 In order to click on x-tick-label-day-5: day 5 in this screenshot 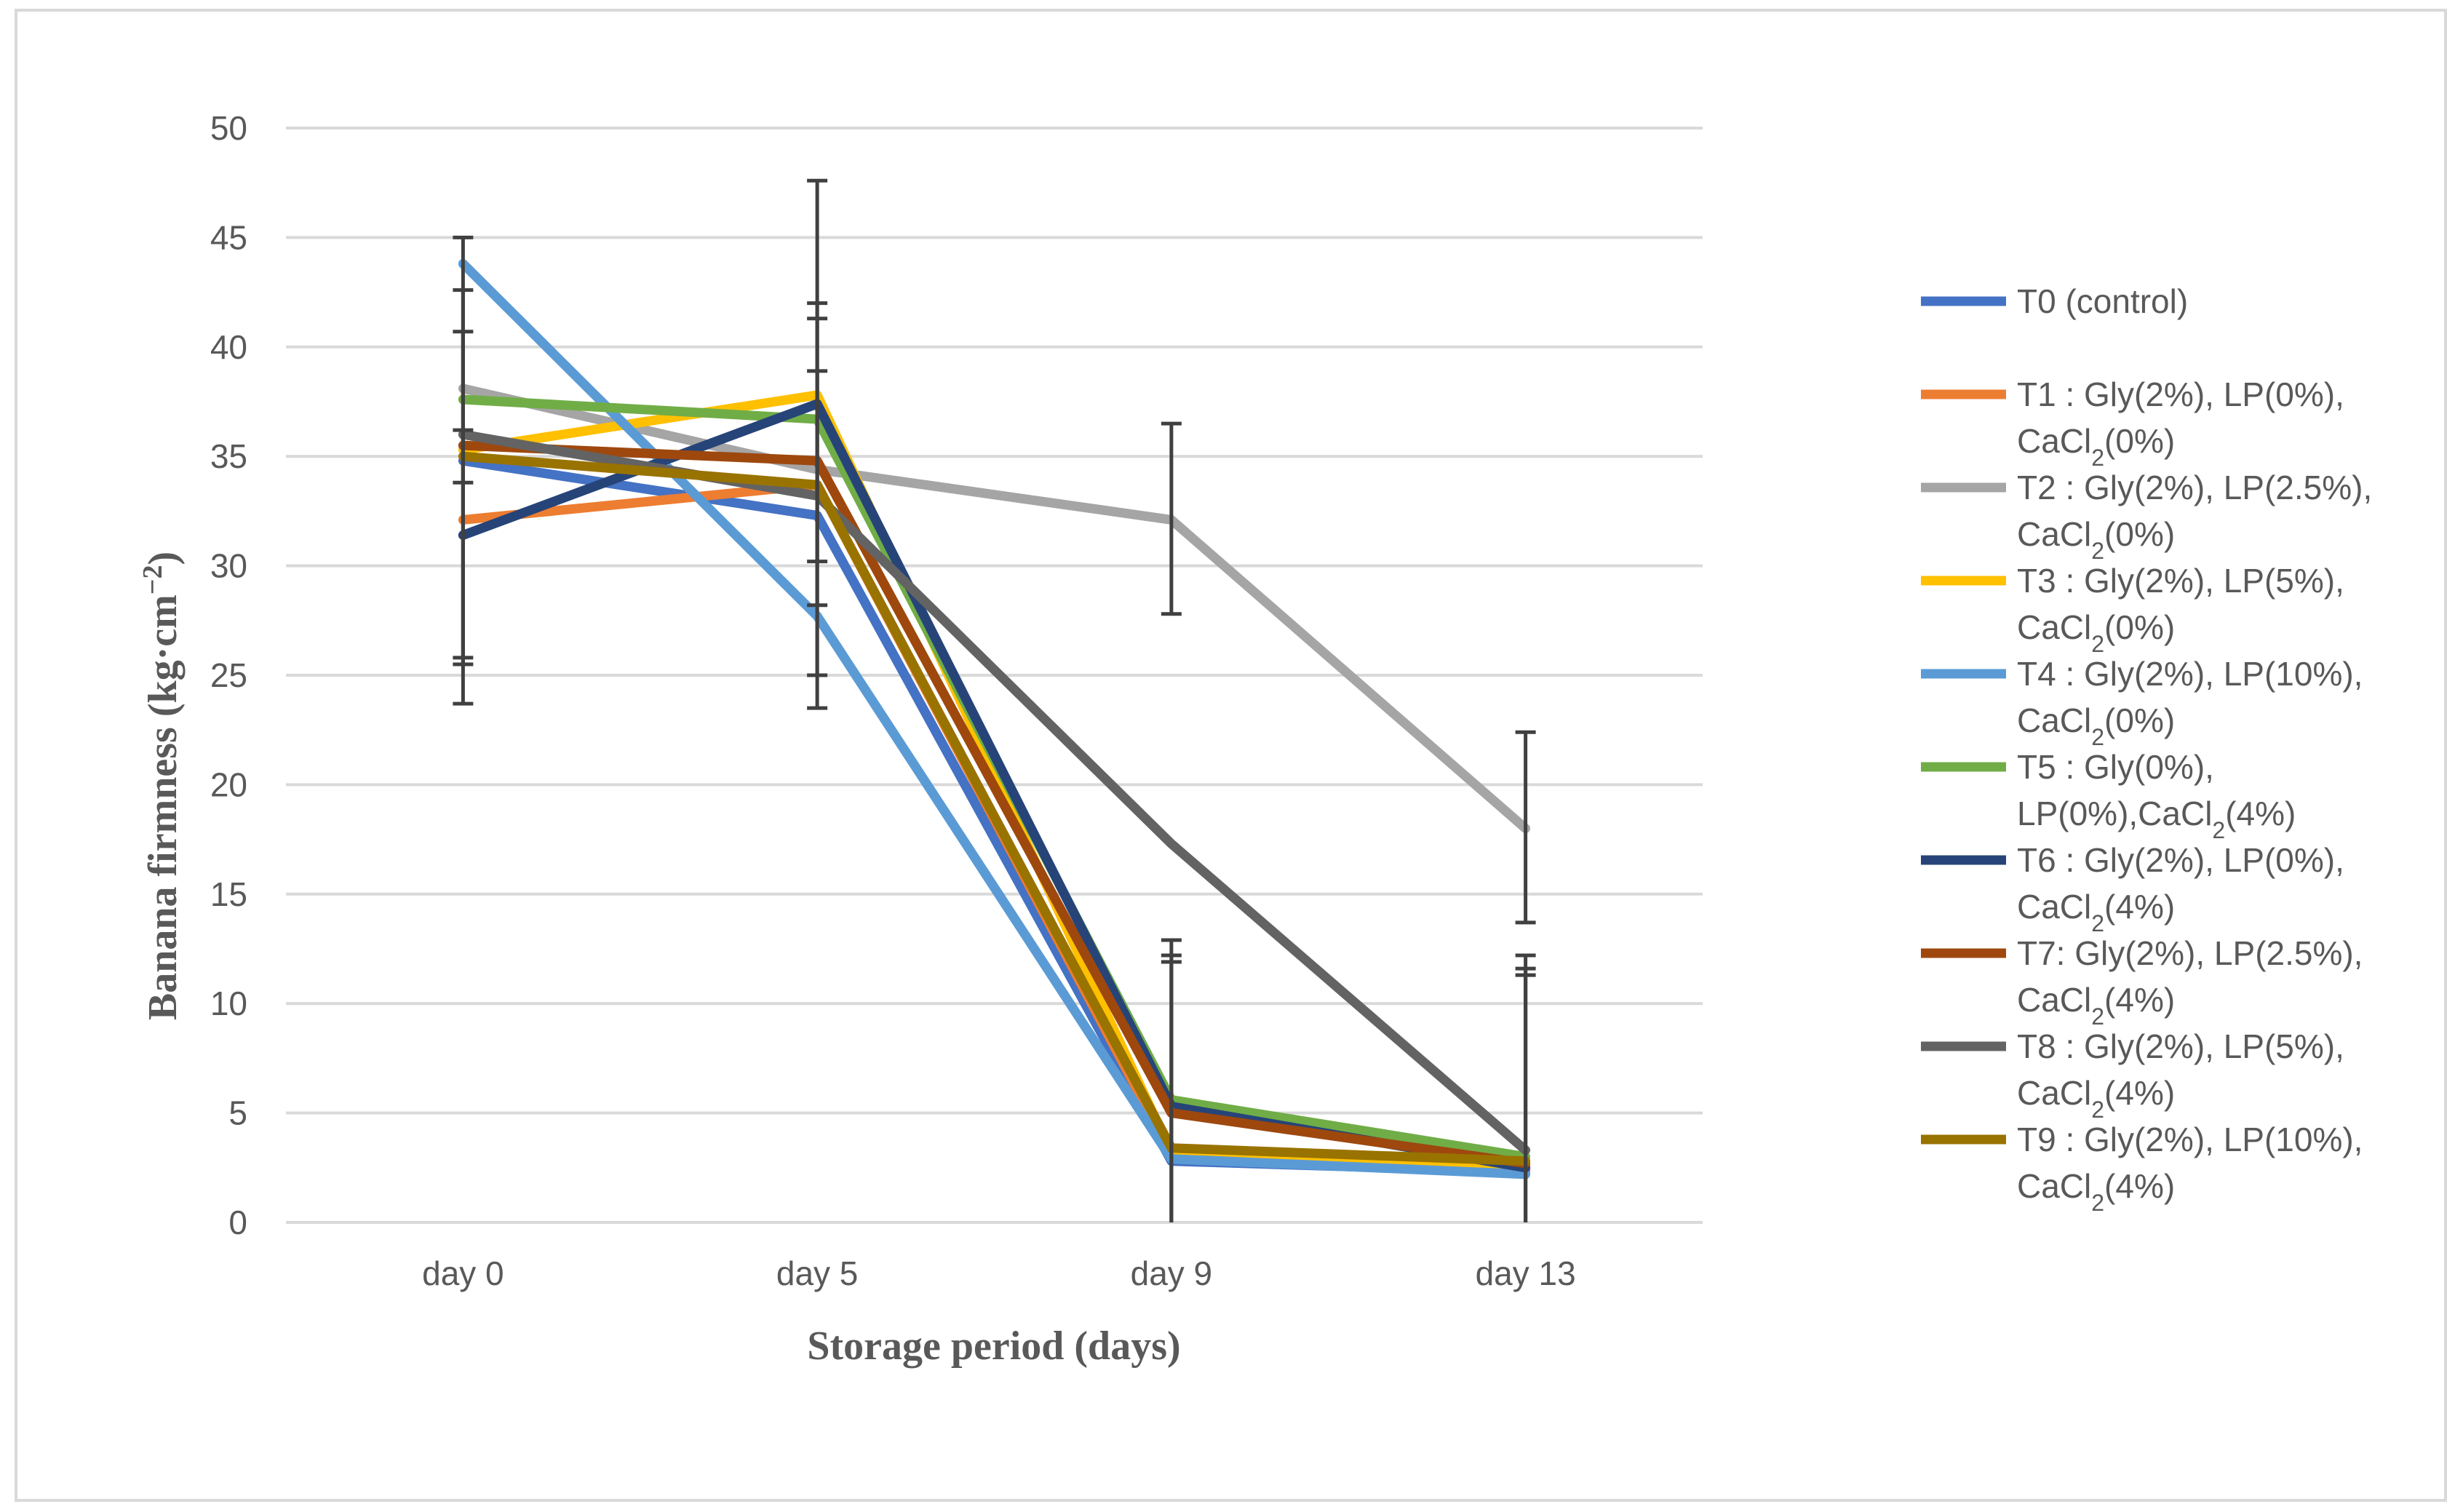, I will do `click(817, 1273)`.